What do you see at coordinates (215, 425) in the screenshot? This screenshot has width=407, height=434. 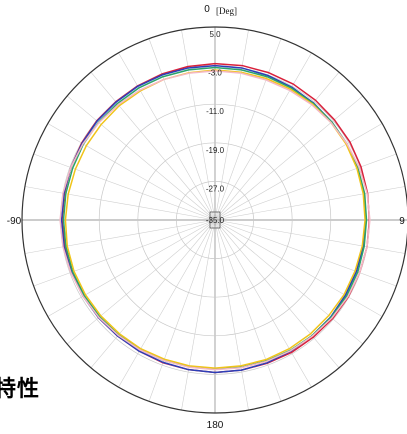 I see `angle-label: 180` at bounding box center [215, 425].